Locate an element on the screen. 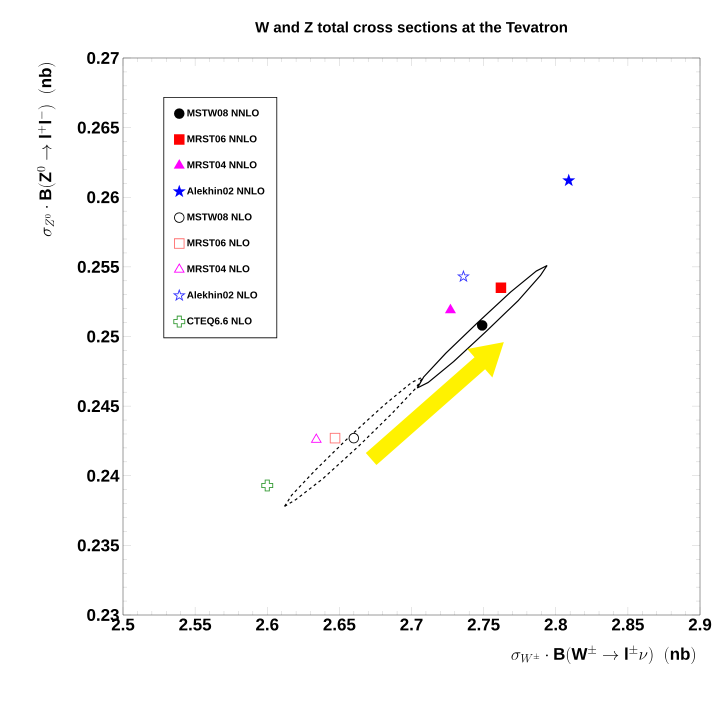 The height and width of the screenshot is (705, 728). y-tick-label: 0.265 is located at coordinates (99, 128).